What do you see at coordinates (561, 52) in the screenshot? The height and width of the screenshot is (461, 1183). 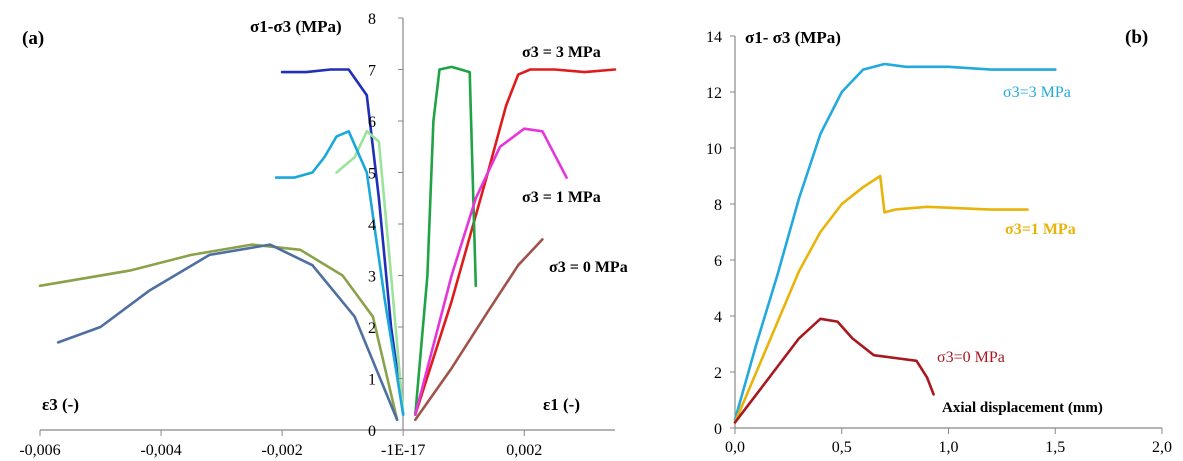 I see `panel-a-legend-s3-3: σ3 = 3 MPa` at bounding box center [561, 52].